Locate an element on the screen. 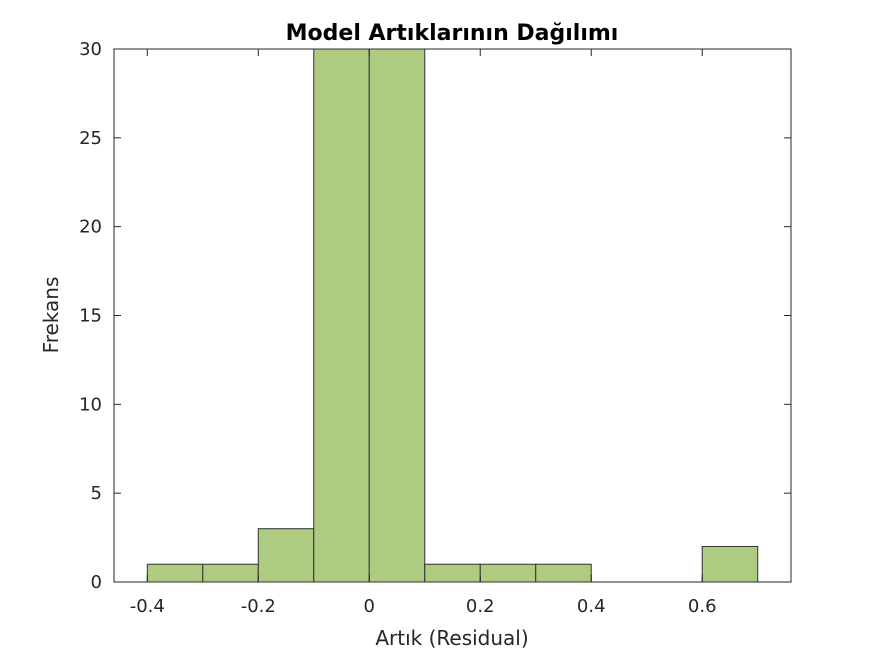 The height and width of the screenshot is (656, 874). x-axis-label: Artık (Residual) is located at coordinates (451, 638).